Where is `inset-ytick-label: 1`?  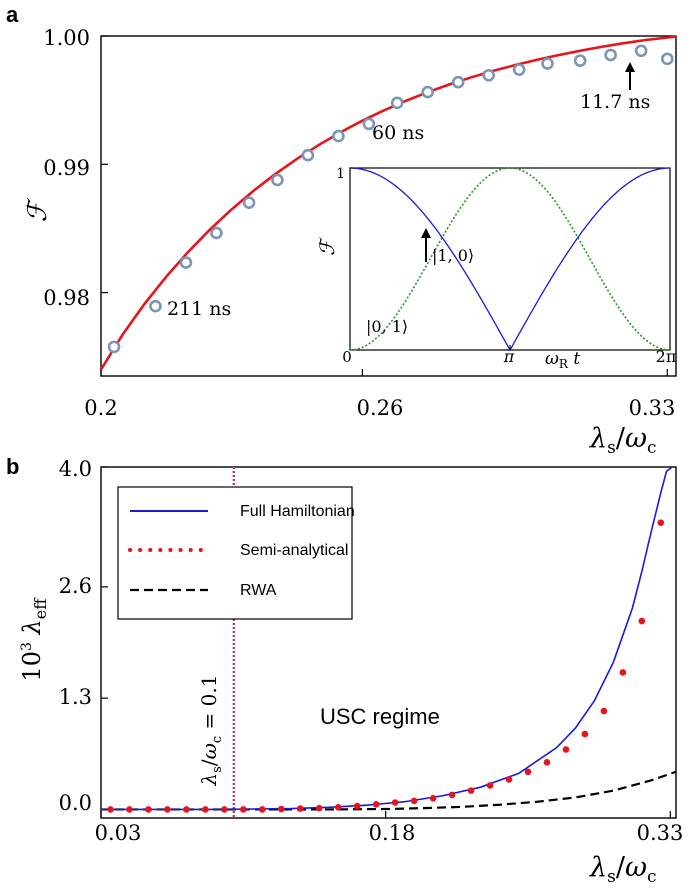 inset-ytick-label: 1 is located at coordinates (340, 174).